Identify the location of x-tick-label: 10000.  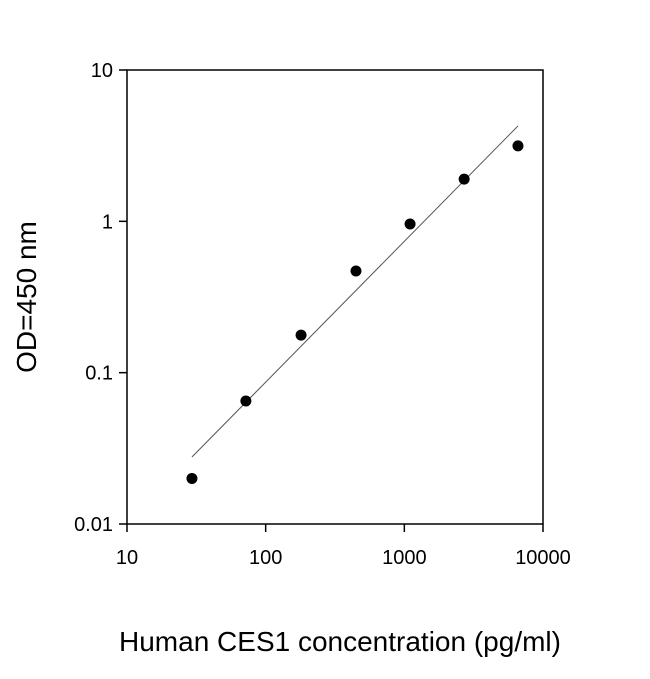
(543, 558).